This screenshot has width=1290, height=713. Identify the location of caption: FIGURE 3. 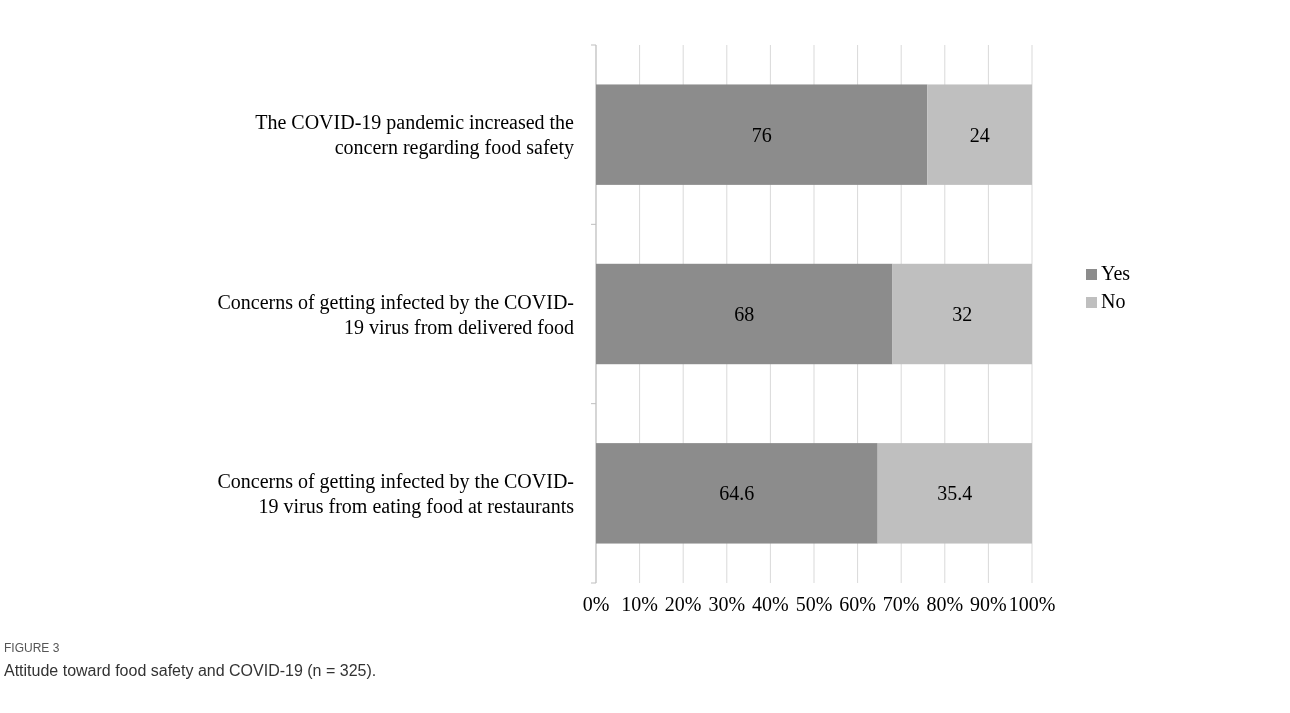
(32, 648).